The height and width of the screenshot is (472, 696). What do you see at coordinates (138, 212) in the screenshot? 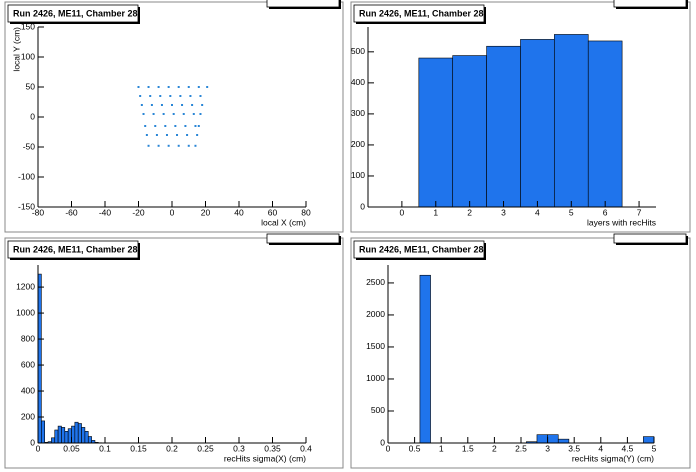
I see `x-tick-label: -20` at bounding box center [138, 212].